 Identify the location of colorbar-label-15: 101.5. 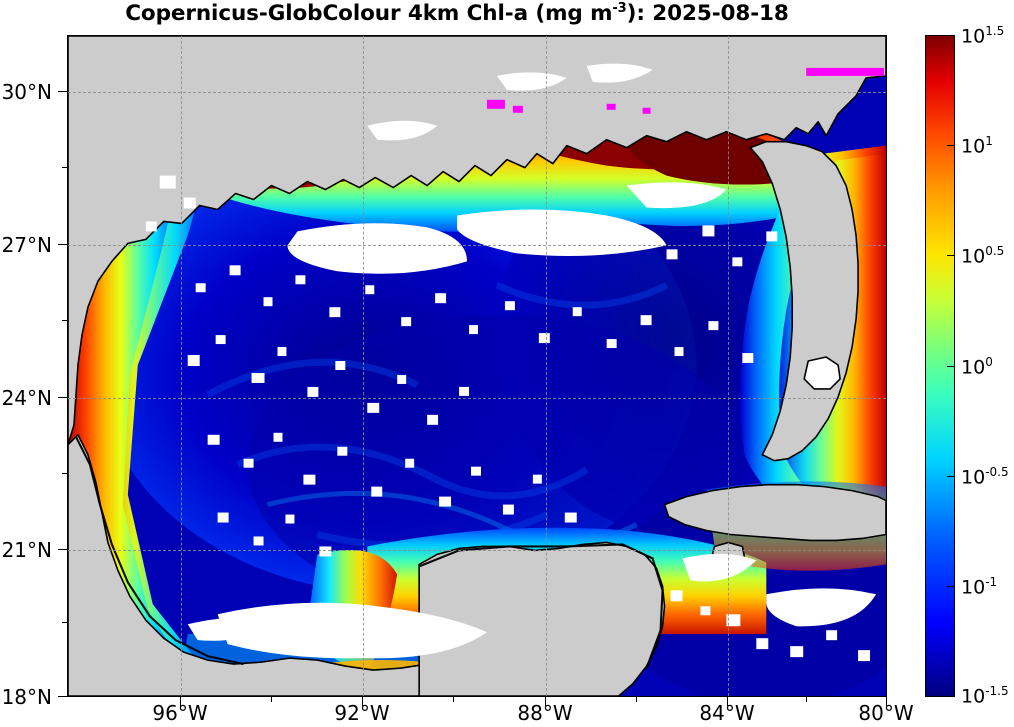
(983, 36).